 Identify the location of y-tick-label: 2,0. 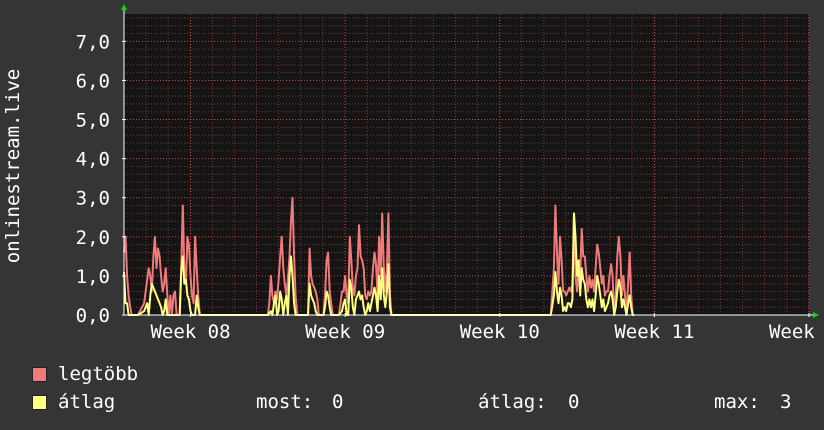
(93, 238).